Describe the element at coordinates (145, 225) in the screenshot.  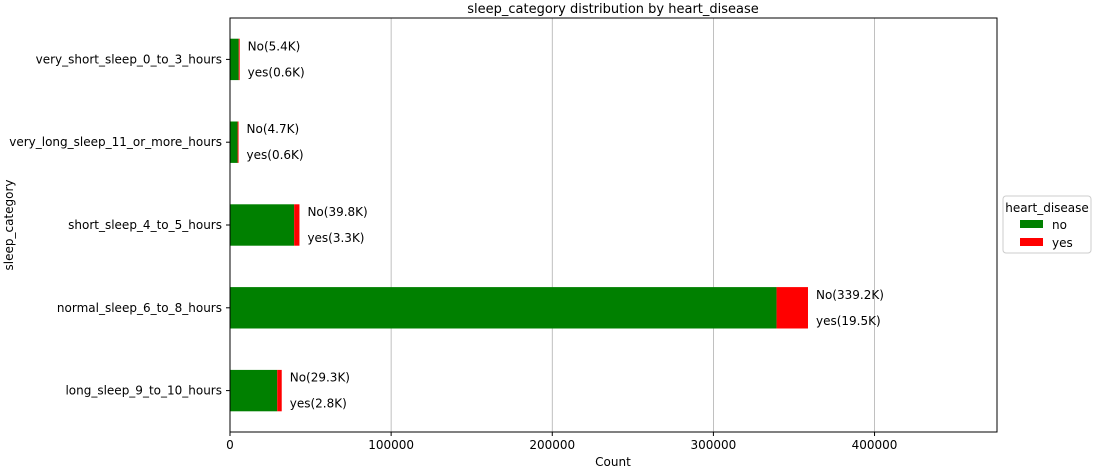
I see `y-tick-label: short_sleep_4_to_5_hours` at that location.